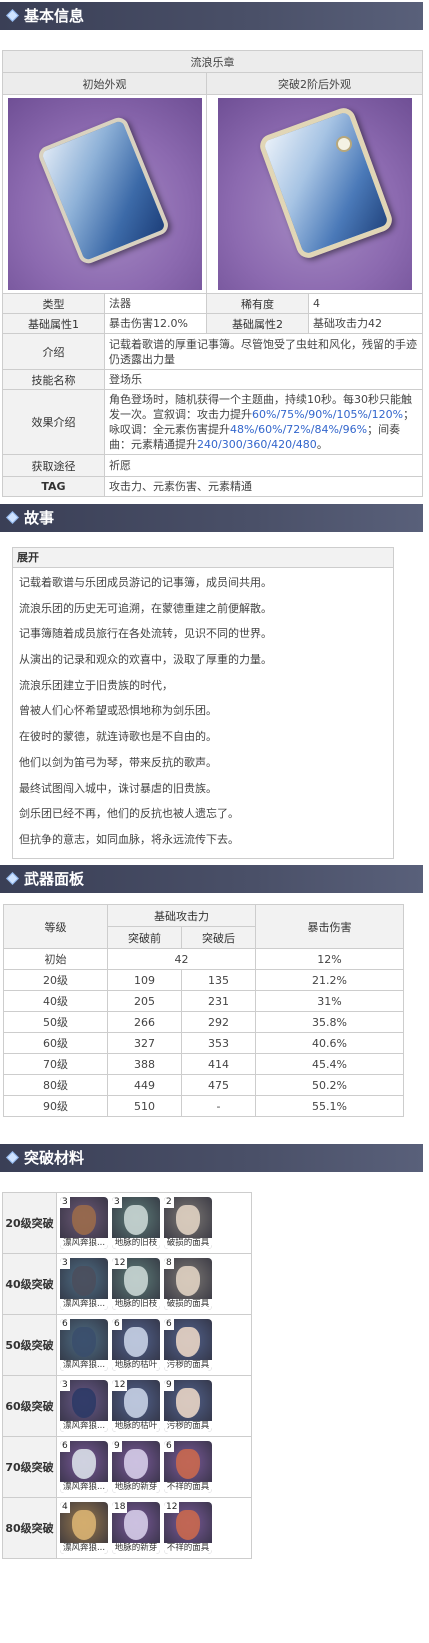  I want to click on section-header-weapon-panel: 武器面板, so click(211, 879).